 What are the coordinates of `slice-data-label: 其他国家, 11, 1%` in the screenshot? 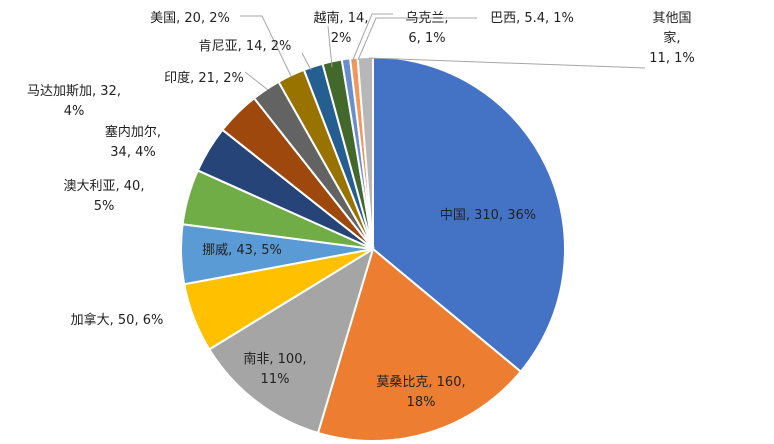 It's located at (671, 38).